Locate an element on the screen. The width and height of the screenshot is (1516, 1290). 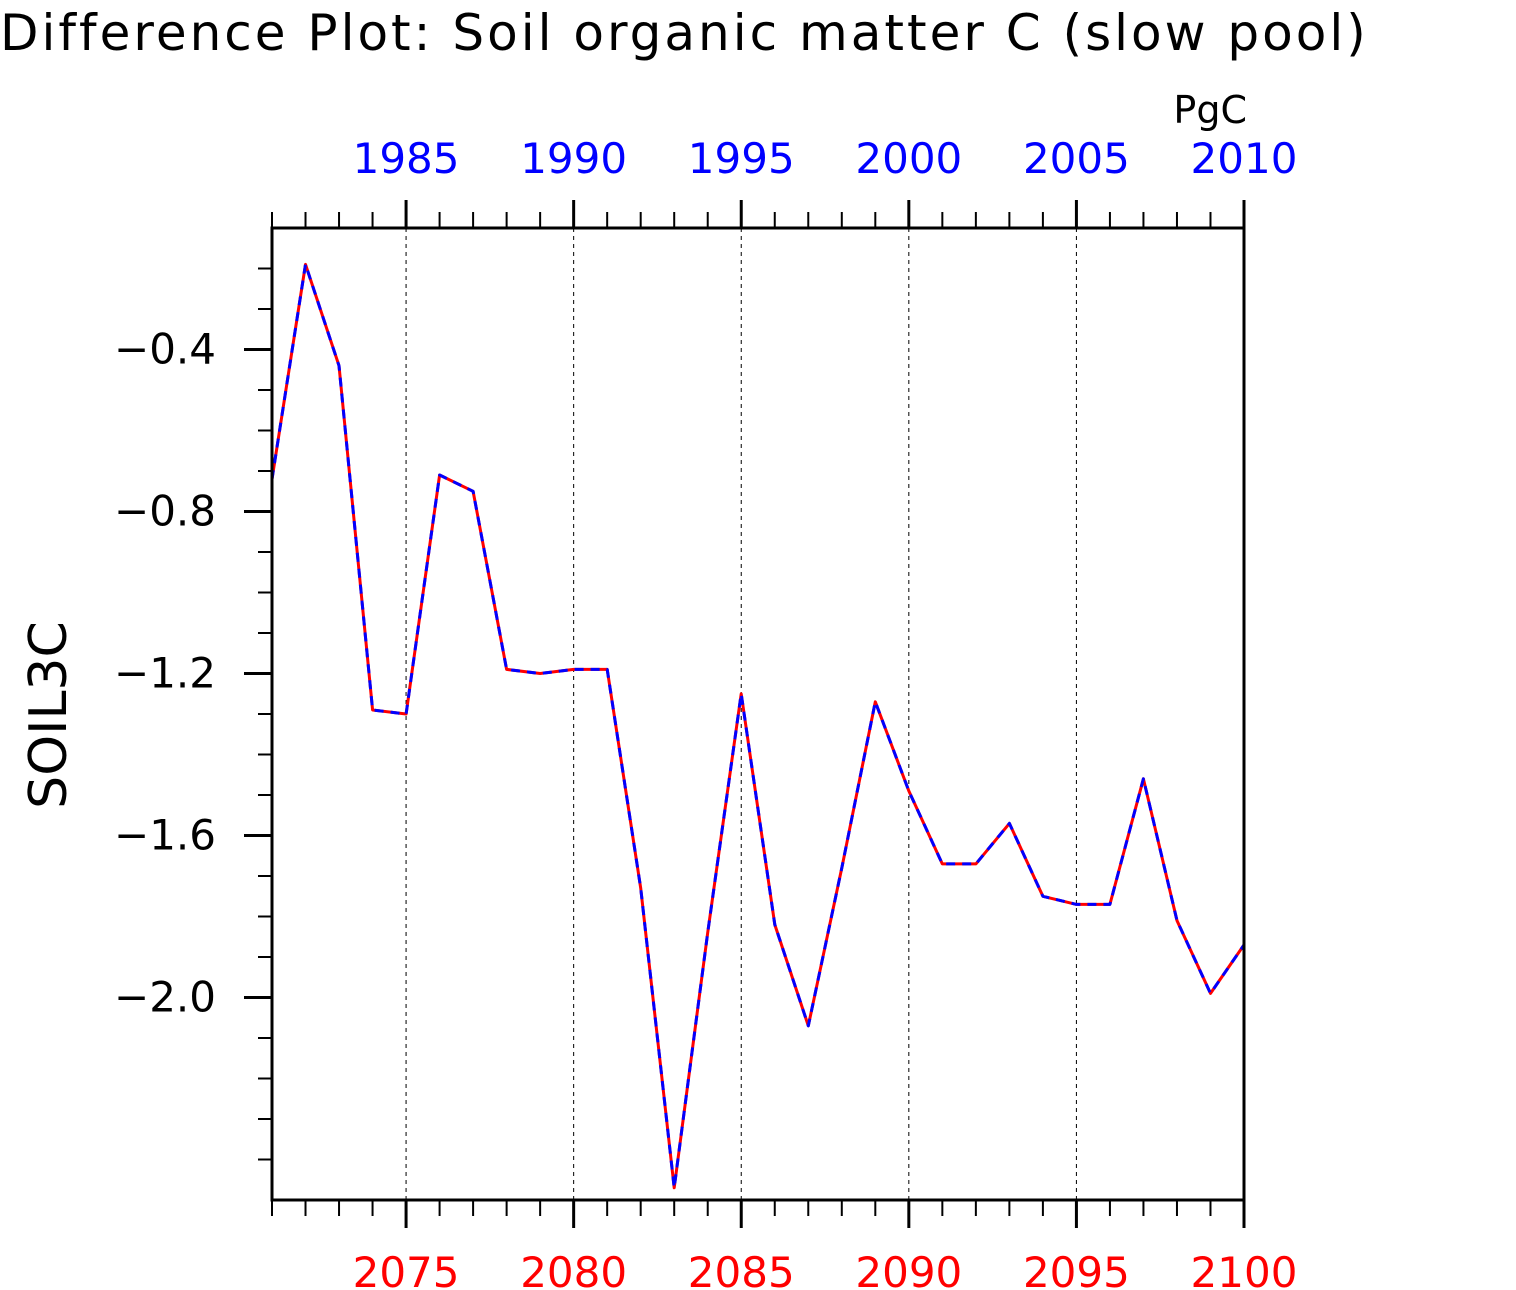
x-top-tick-label: 2010 is located at coordinates (1244, 158).